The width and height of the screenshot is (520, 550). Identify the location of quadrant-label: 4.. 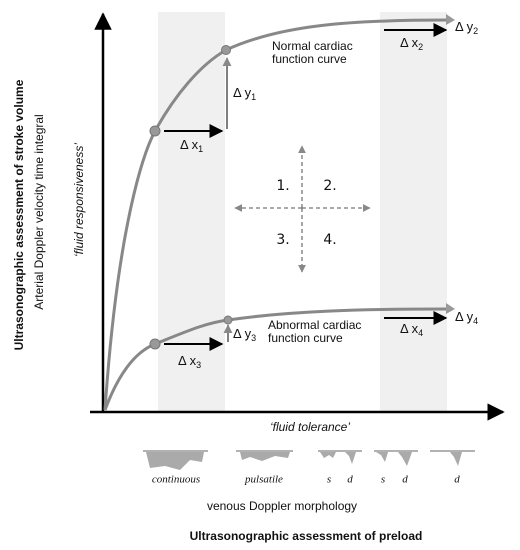
(329, 240).